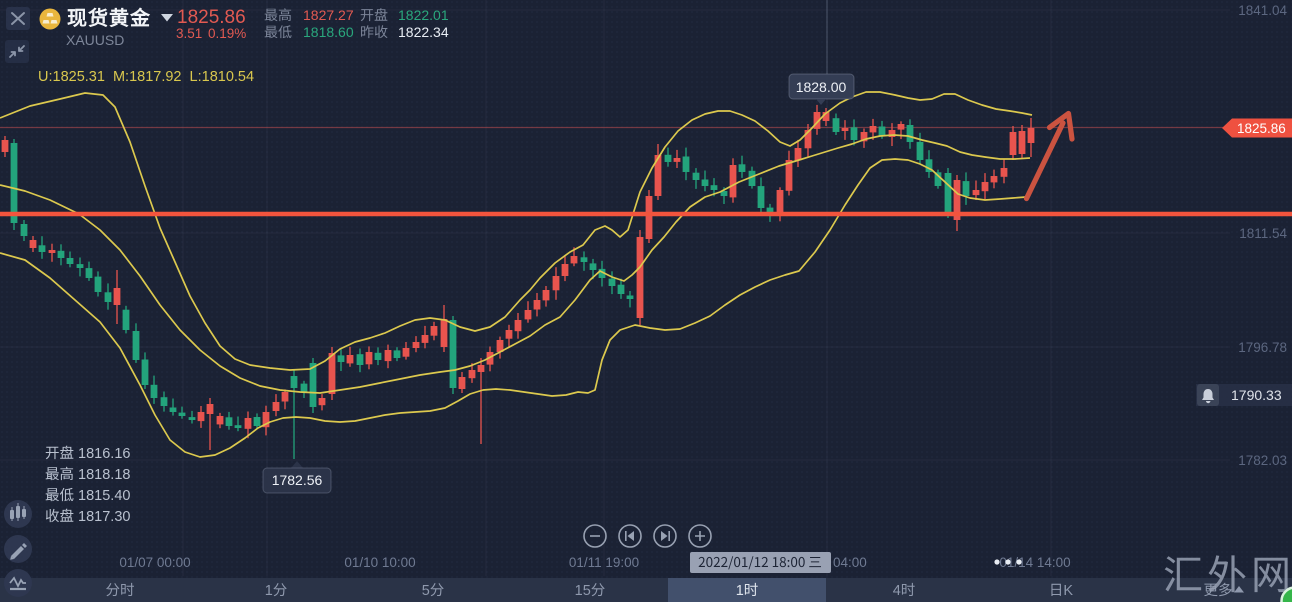  What do you see at coordinates (379, 562) in the screenshot?
I see `svg-text: 01/10 10:00` at bounding box center [379, 562].